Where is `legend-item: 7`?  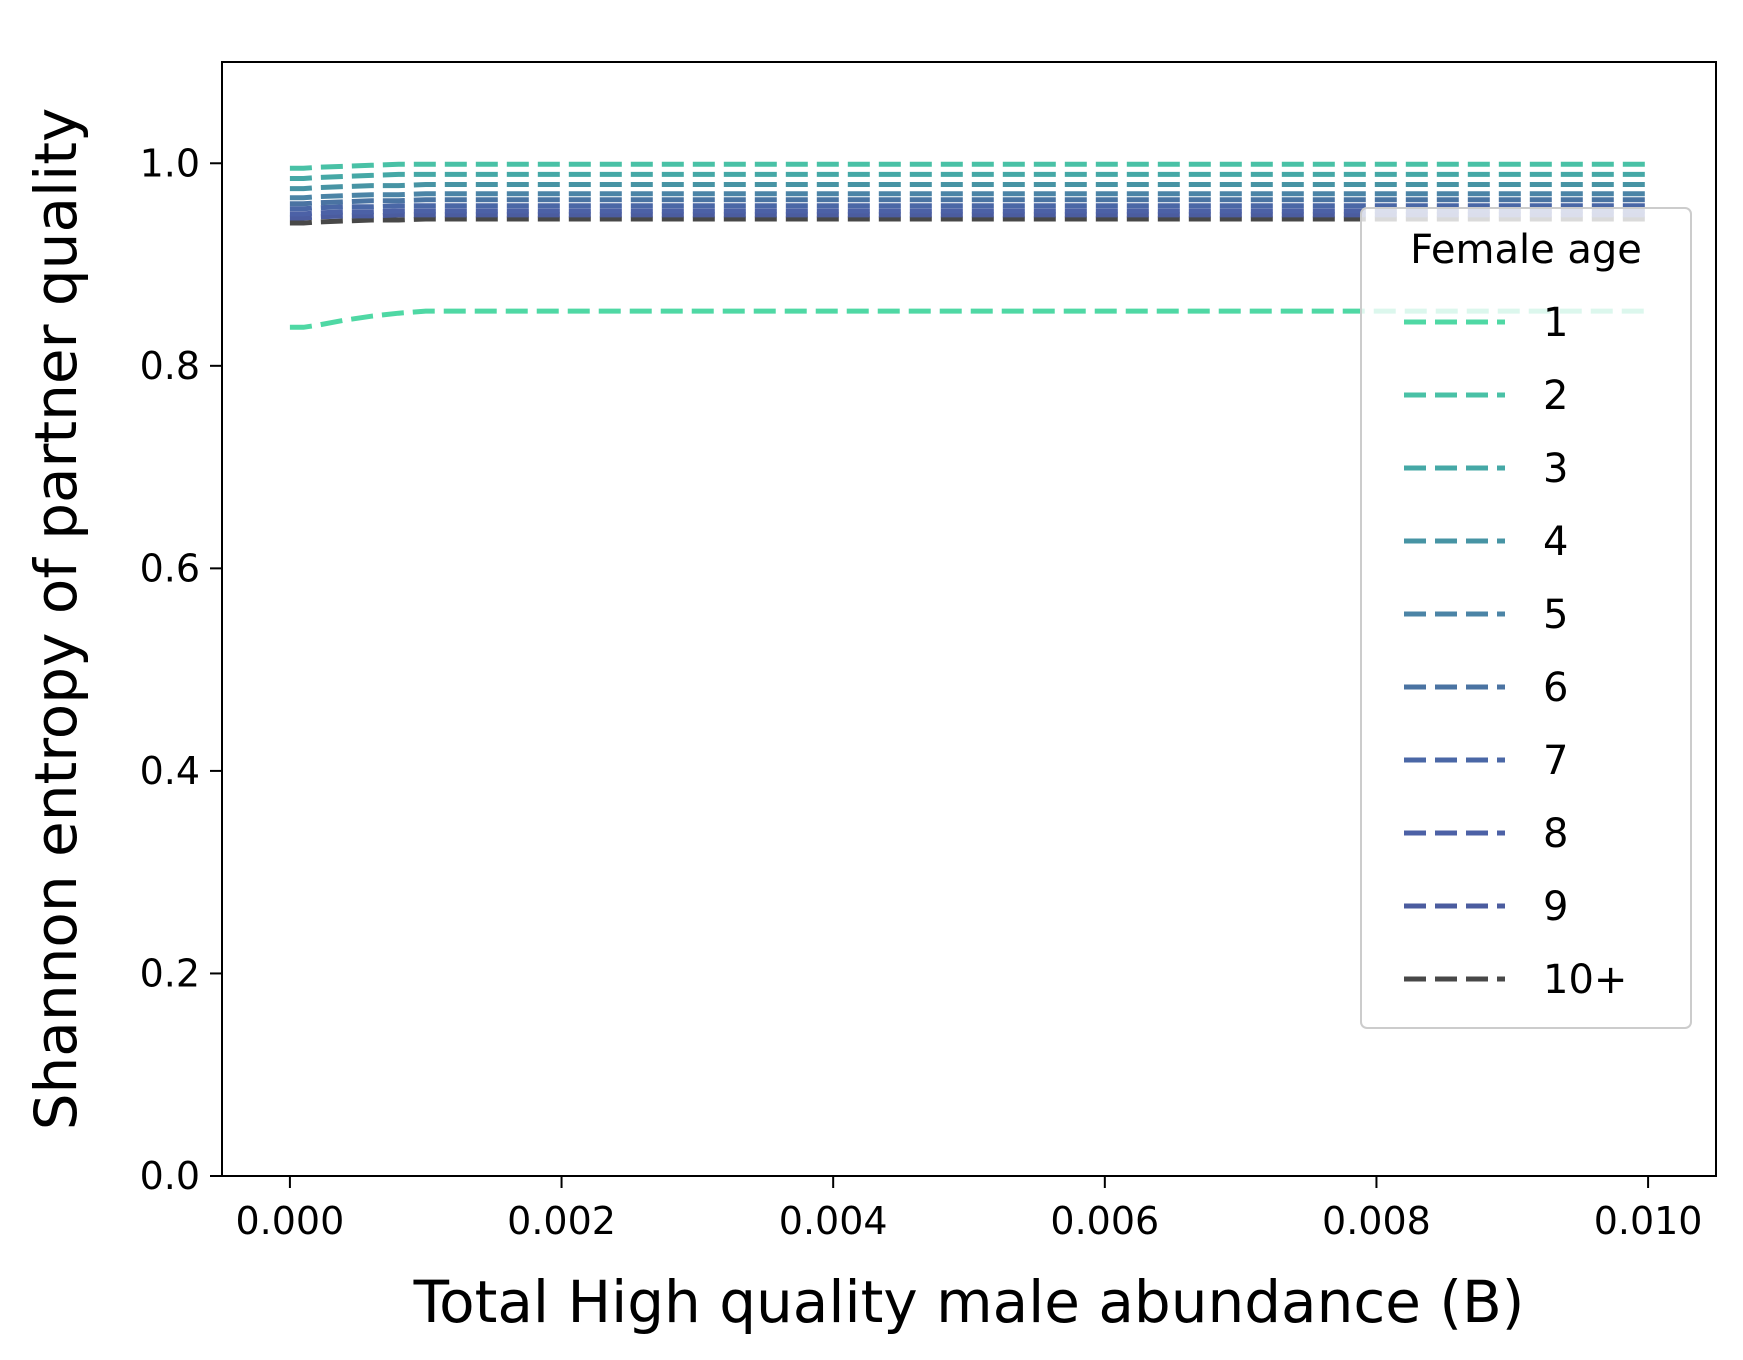
legend-item: 7 is located at coordinates (1486, 761).